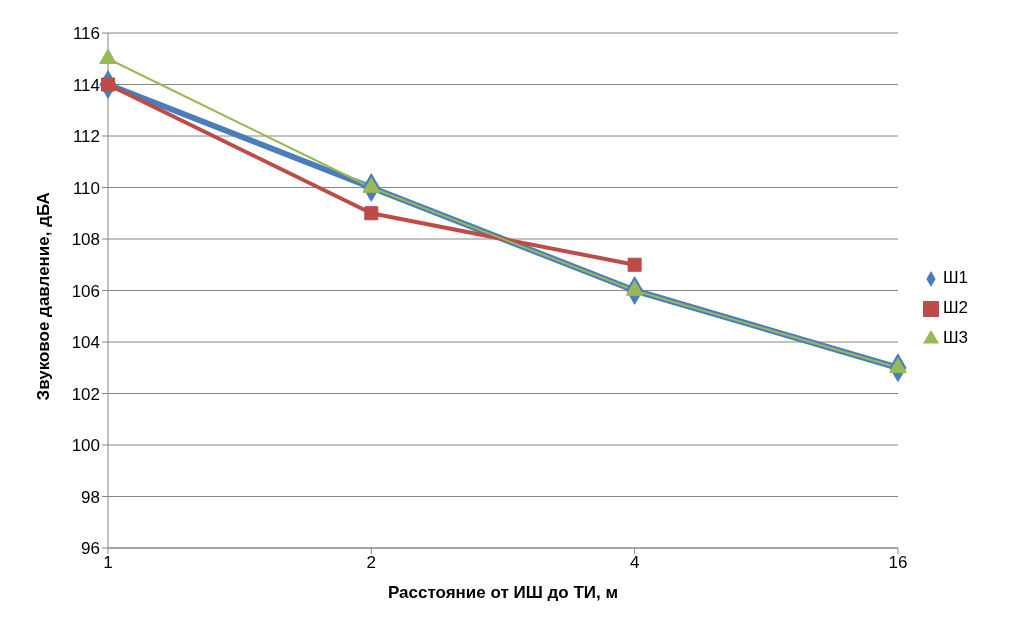 The width and height of the screenshot is (1013, 617). What do you see at coordinates (86, 137) in the screenshot?
I see `y-tick-label: 112` at bounding box center [86, 137].